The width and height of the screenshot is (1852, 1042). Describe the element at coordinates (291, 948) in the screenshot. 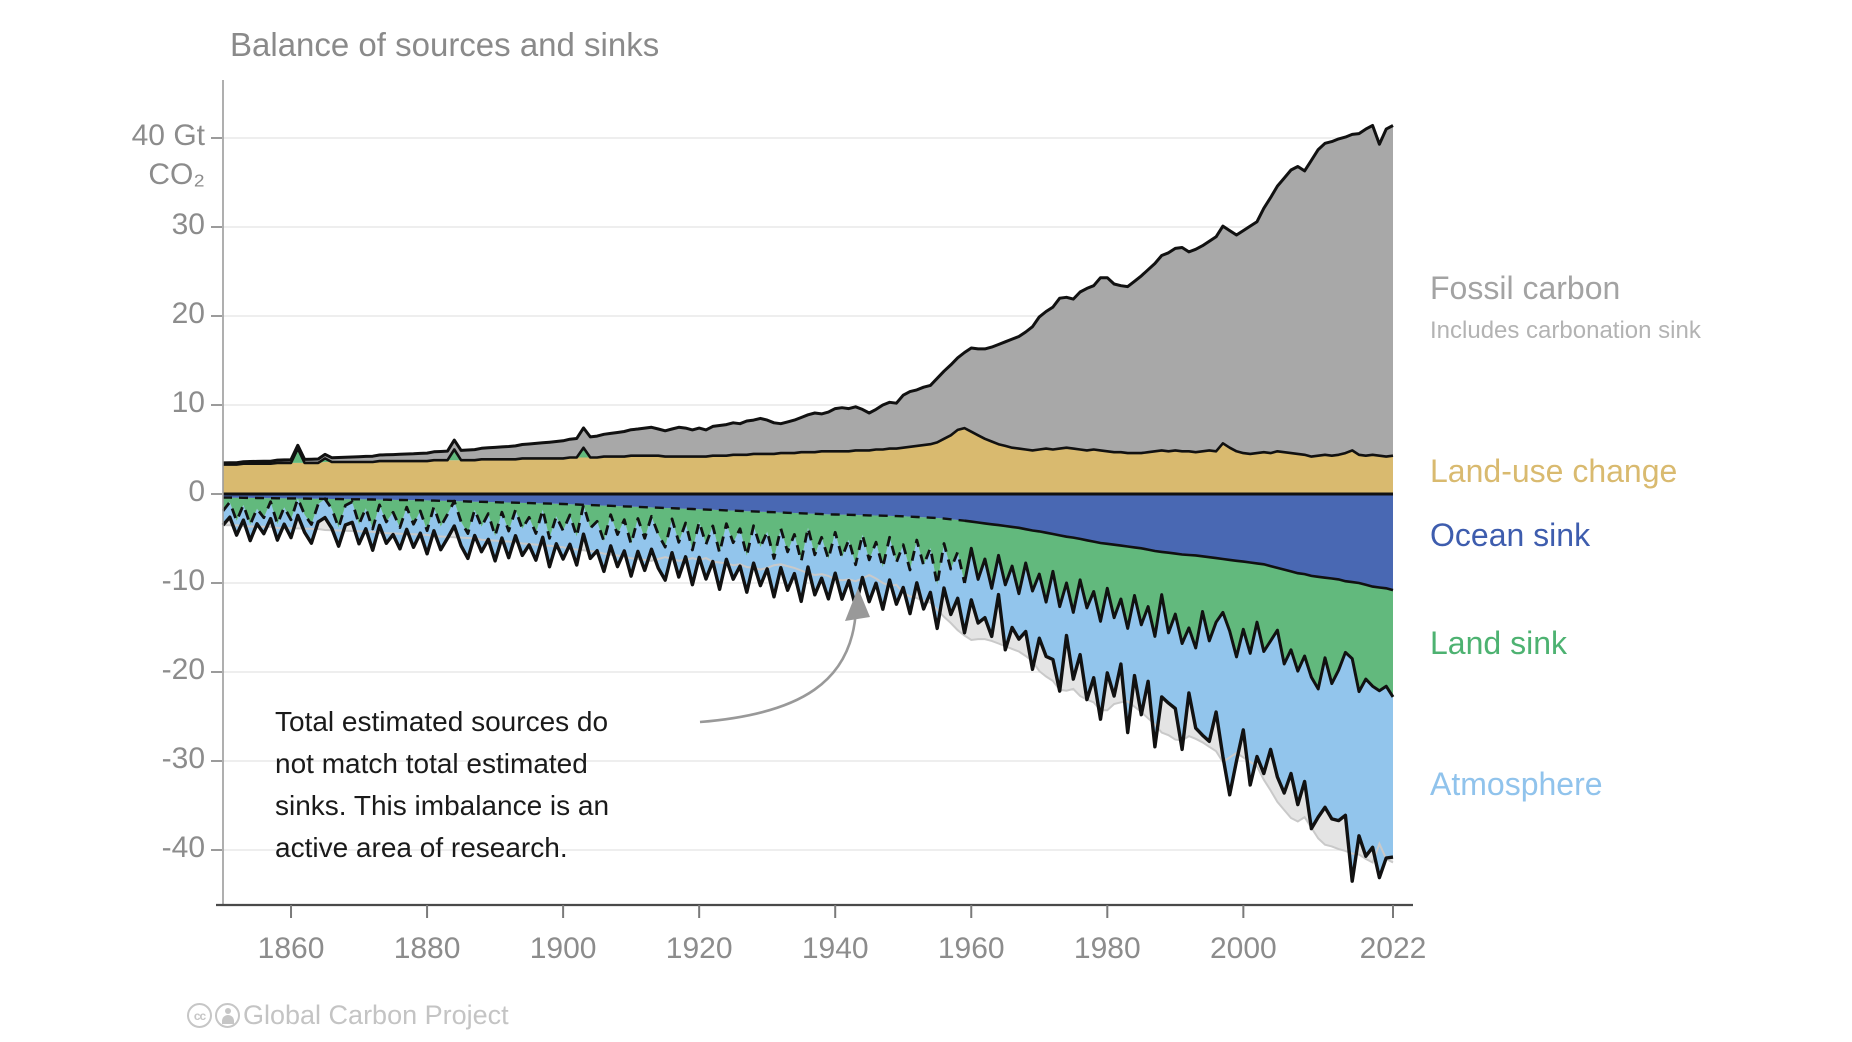

I see `x-tick-label-1860: 1860` at that location.